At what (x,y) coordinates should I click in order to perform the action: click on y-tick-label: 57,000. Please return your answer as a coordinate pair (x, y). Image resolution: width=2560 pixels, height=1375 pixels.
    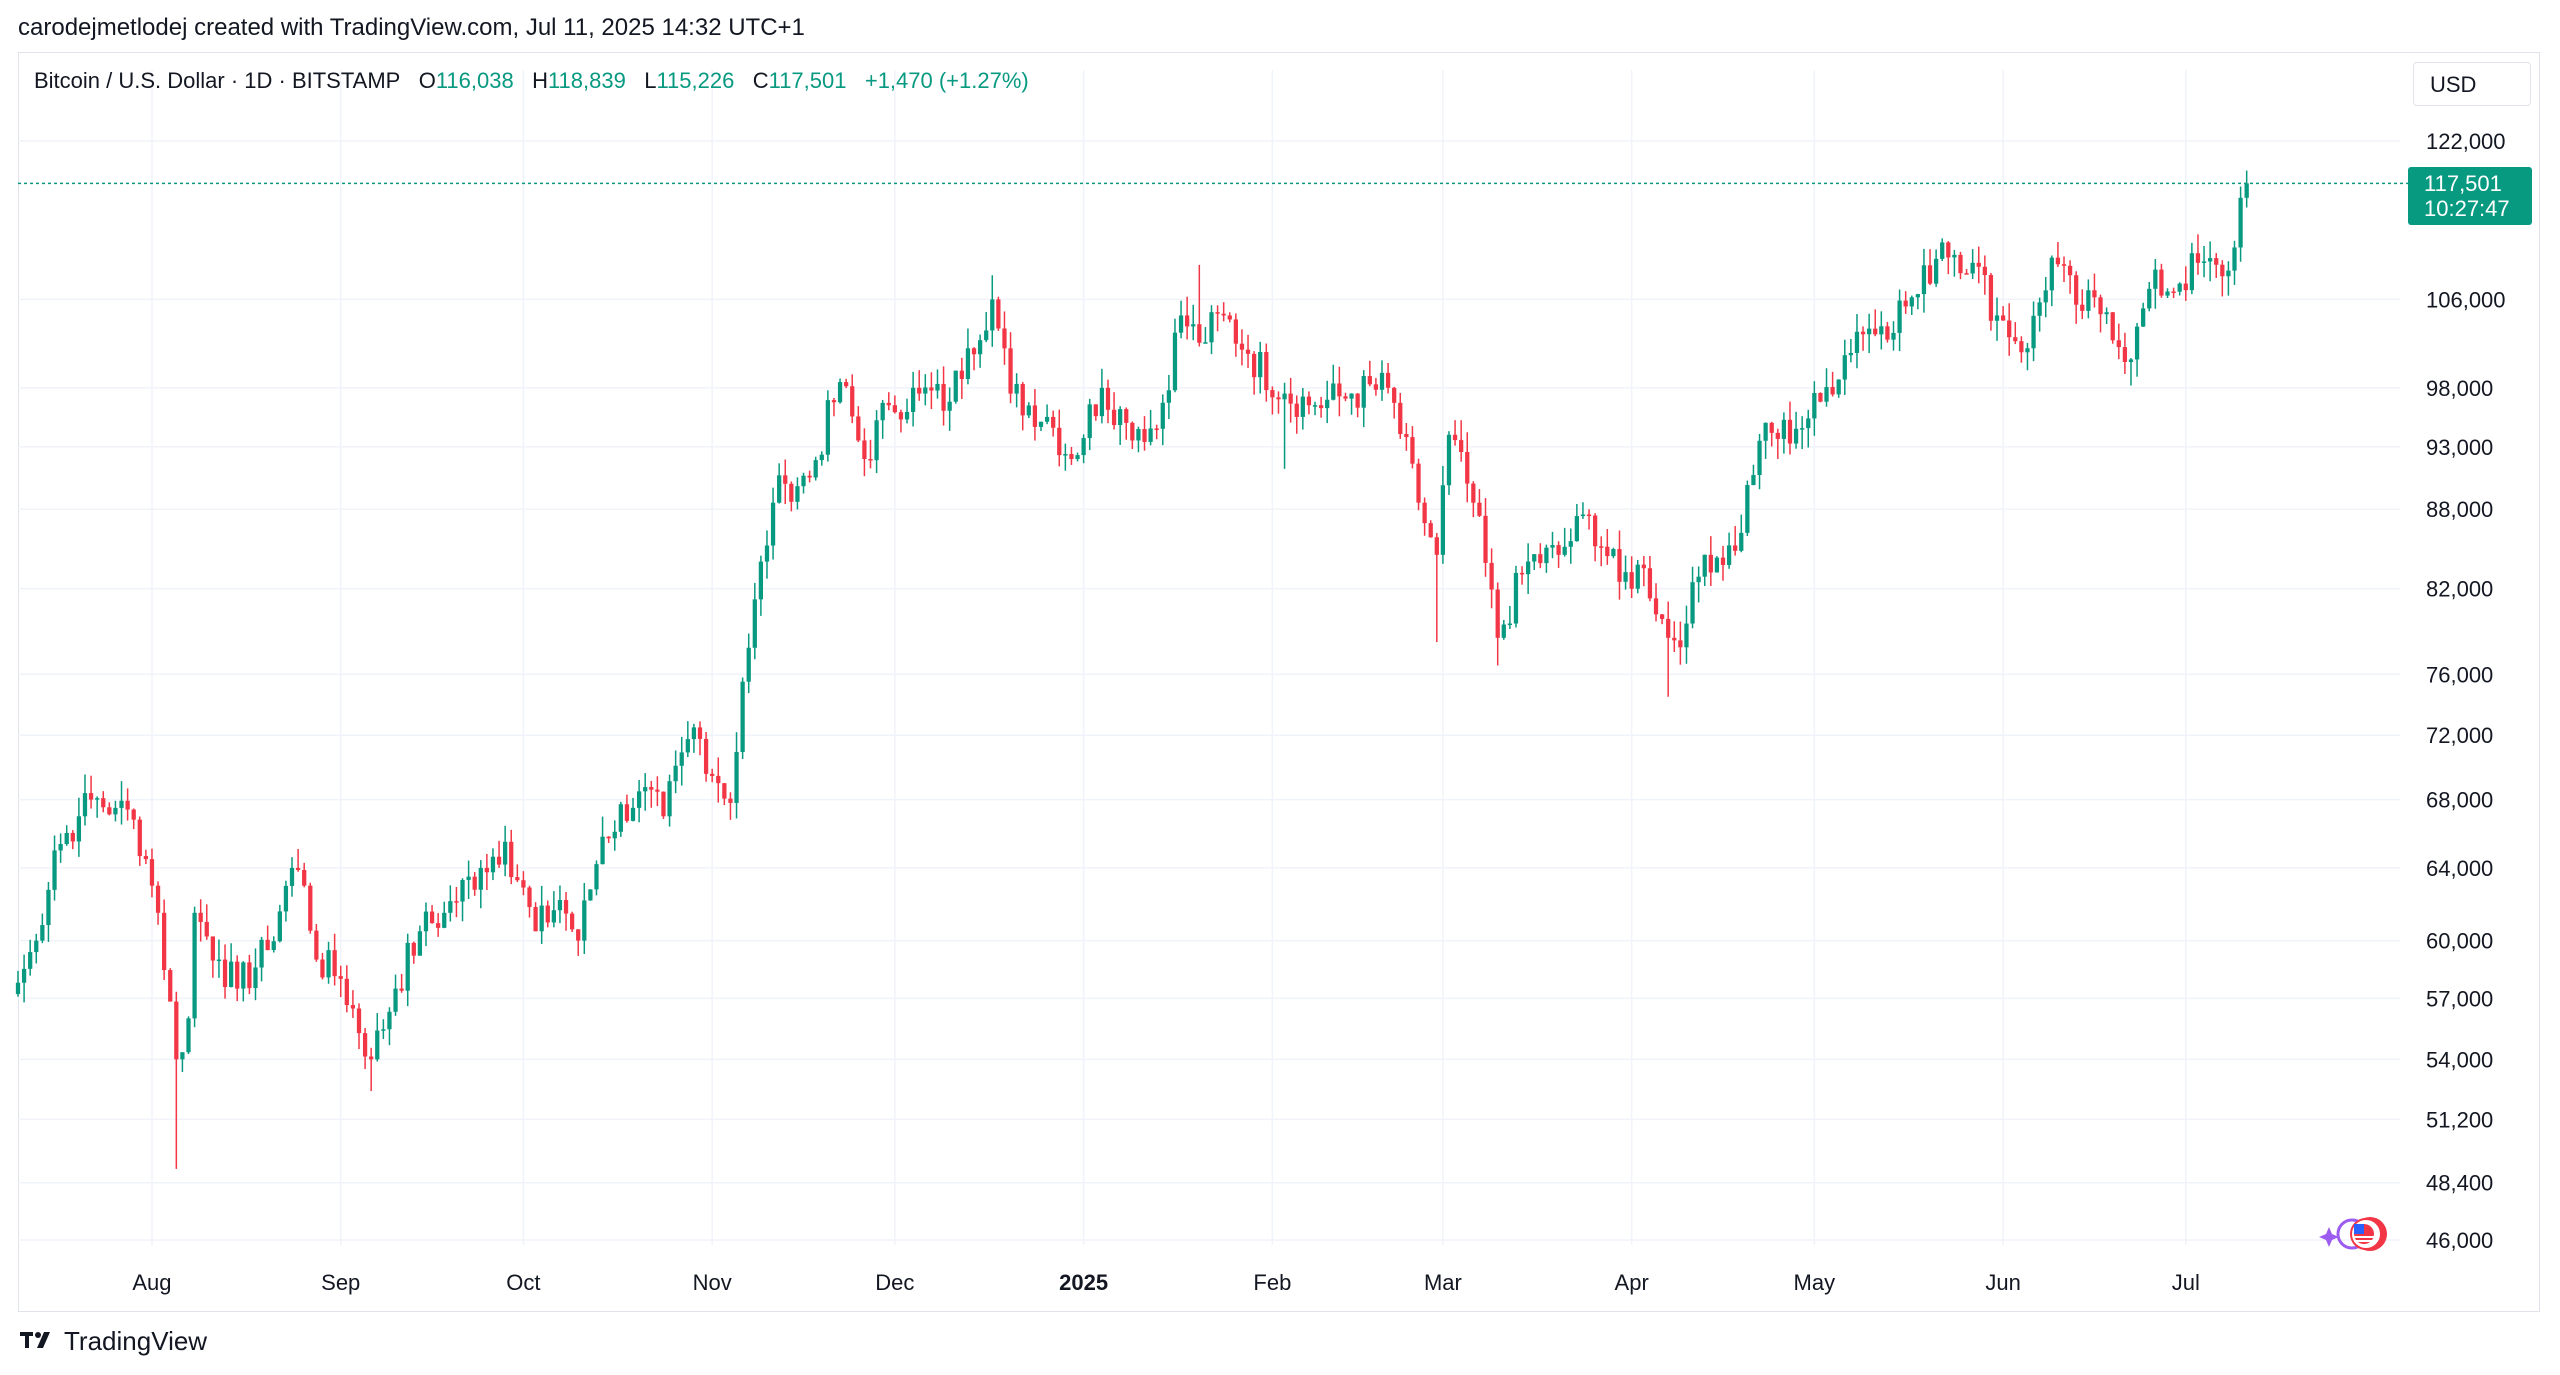
    Looking at the image, I should click on (2459, 998).